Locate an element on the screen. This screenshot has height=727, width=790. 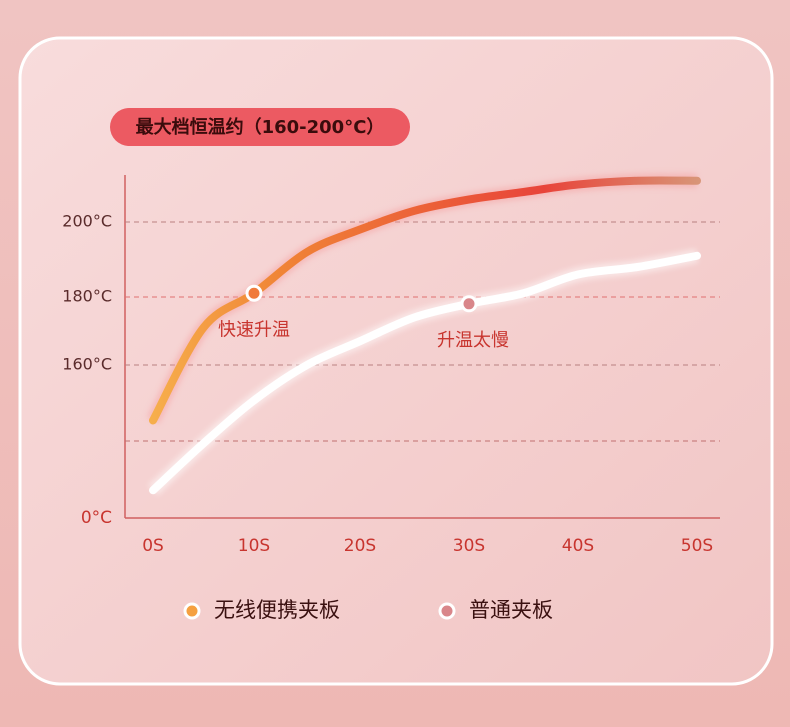
y-tick-label: 200°C is located at coordinates (87, 221).